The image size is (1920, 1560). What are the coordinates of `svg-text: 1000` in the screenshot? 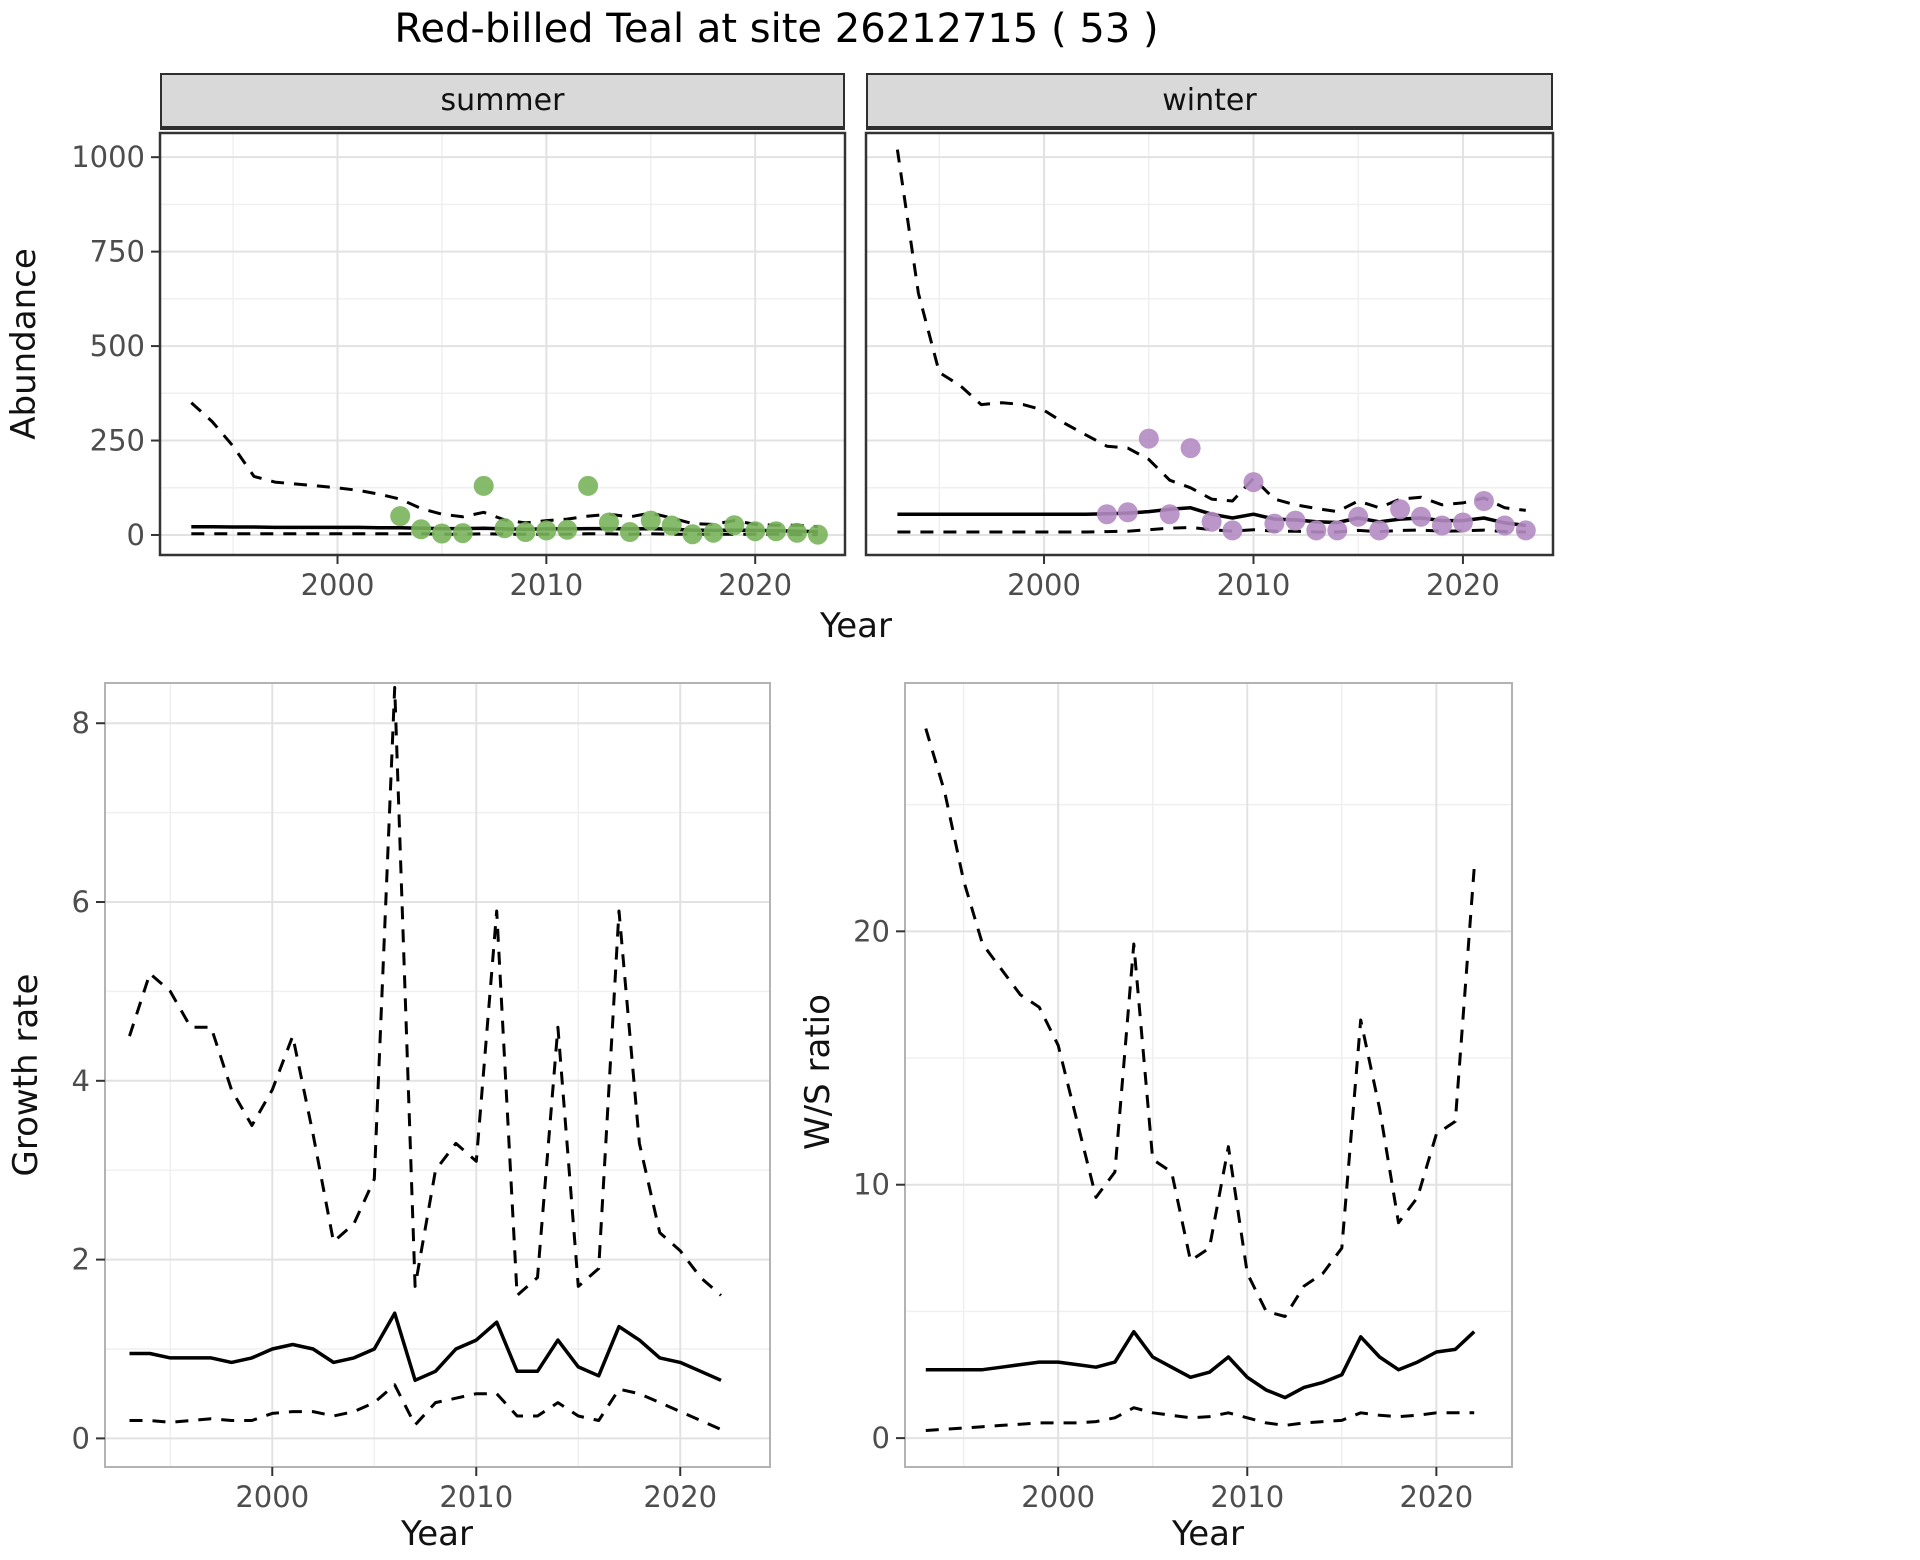 It's located at (108, 157).